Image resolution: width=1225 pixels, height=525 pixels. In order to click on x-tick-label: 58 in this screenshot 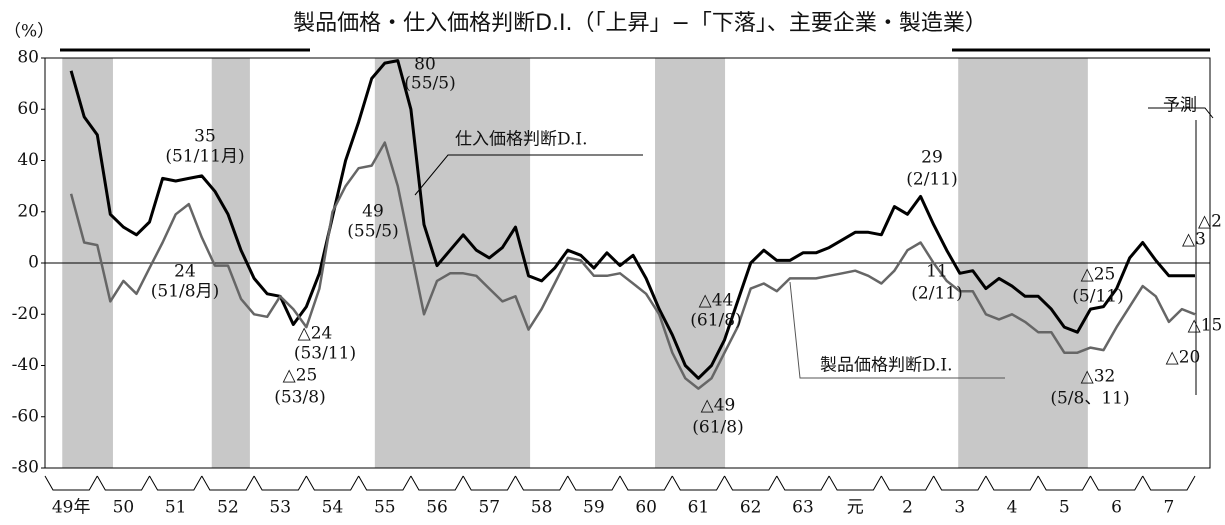, I will do `click(542, 508)`.